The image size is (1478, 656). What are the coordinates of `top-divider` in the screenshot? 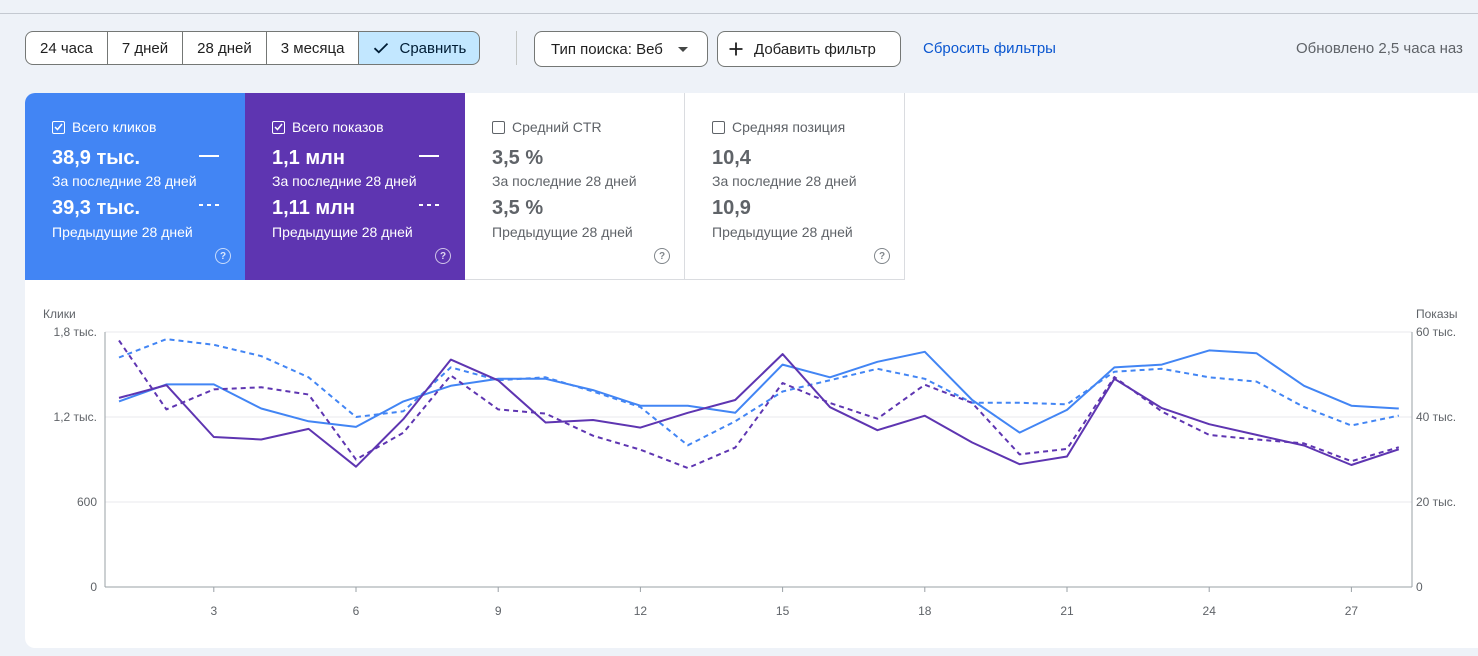 It's located at (739, 13).